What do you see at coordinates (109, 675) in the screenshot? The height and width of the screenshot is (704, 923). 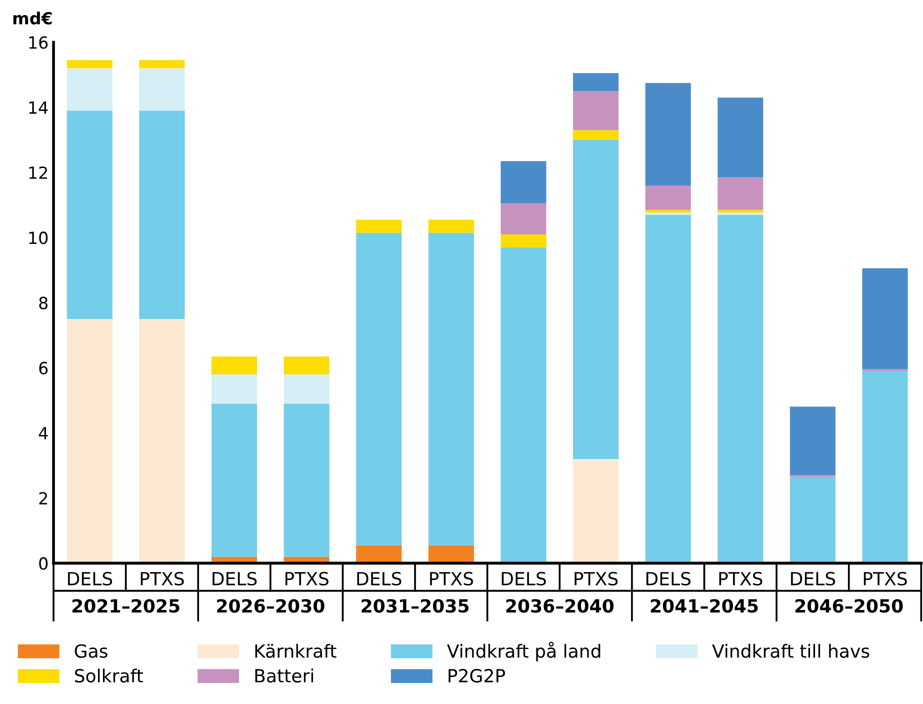 I see `legend-label: Solkraft` at bounding box center [109, 675].